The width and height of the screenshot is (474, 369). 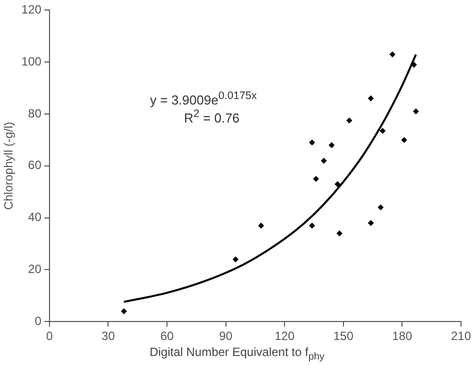 What do you see at coordinates (167, 336) in the screenshot?
I see `x-tick-label: 60` at bounding box center [167, 336].